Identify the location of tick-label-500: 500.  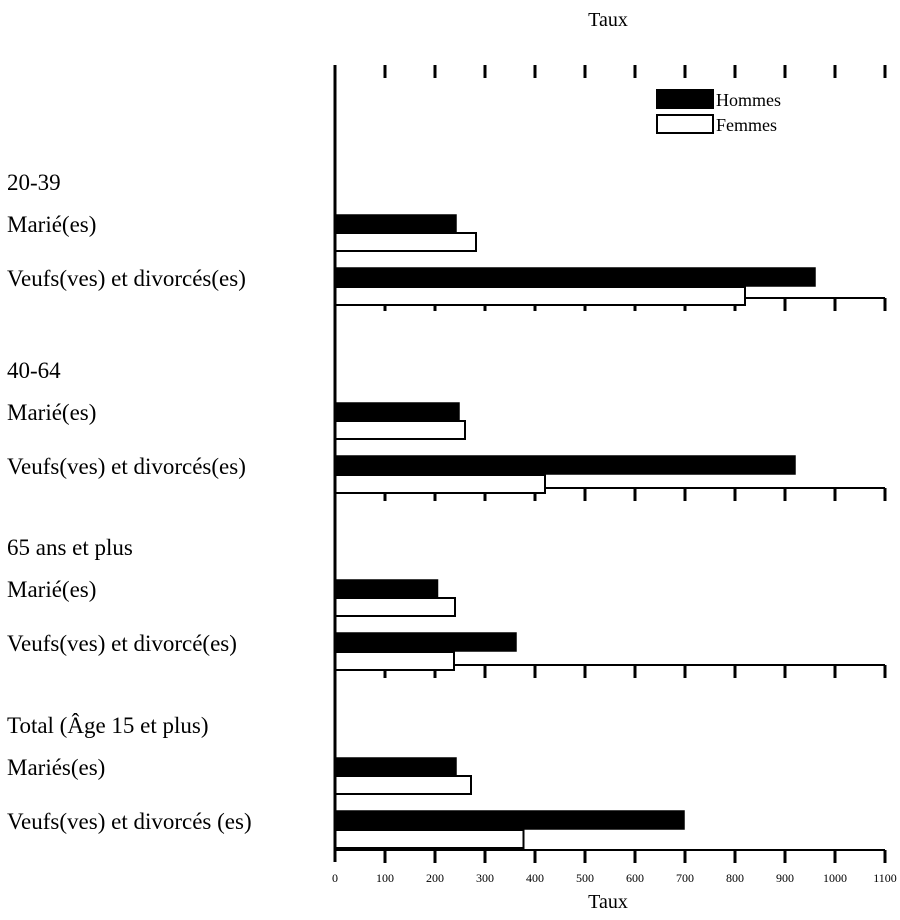
(585, 878).